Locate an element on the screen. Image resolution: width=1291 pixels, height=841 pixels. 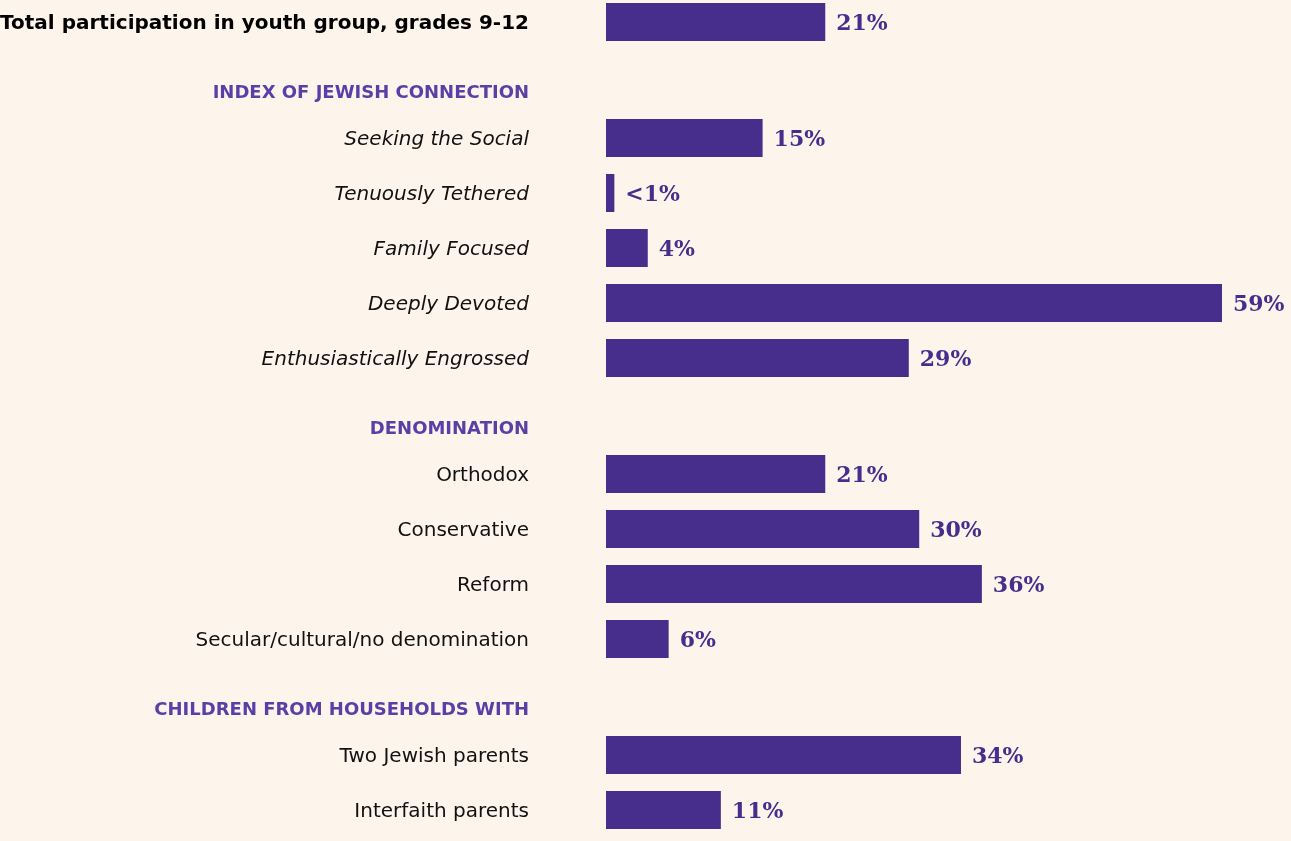
y-tick-label: CHILDREN FROM HOUSEHOLDS WITH is located at coordinates (341, 709).